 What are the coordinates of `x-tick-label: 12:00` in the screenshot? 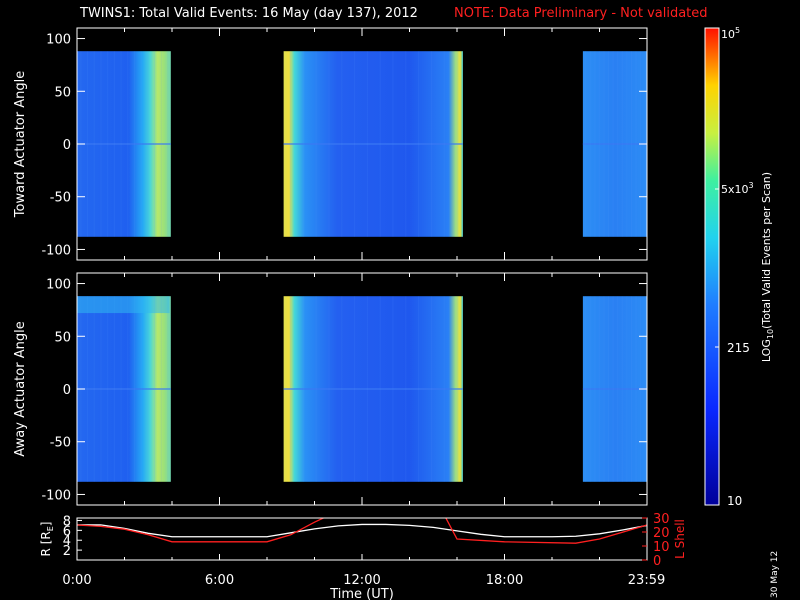 It's located at (361, 580).